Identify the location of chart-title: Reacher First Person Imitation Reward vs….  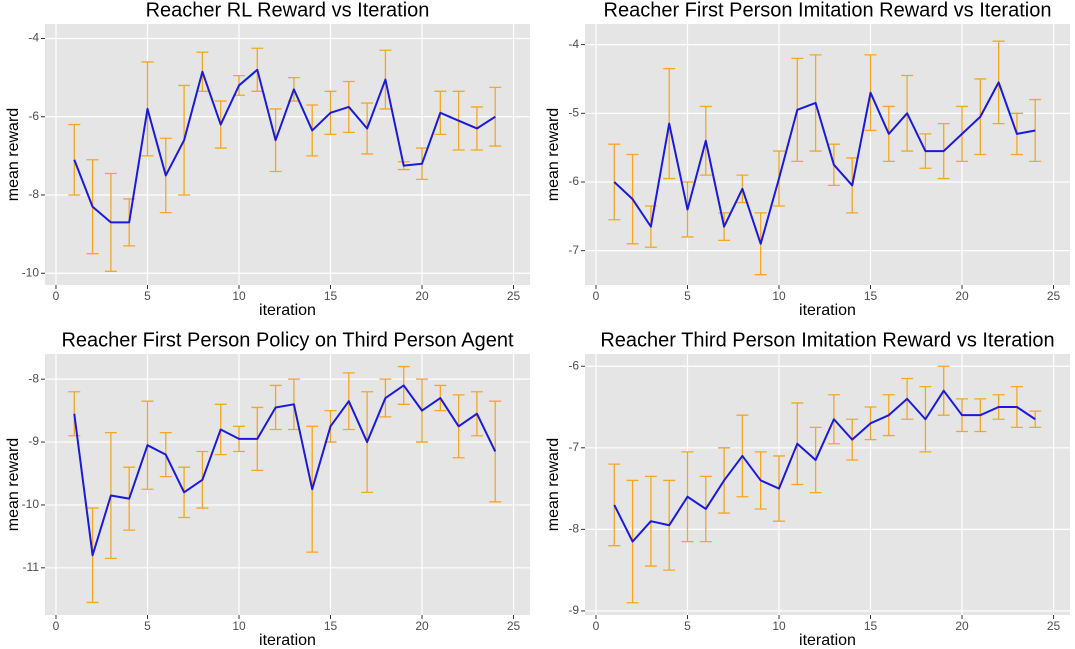
(828, 10).